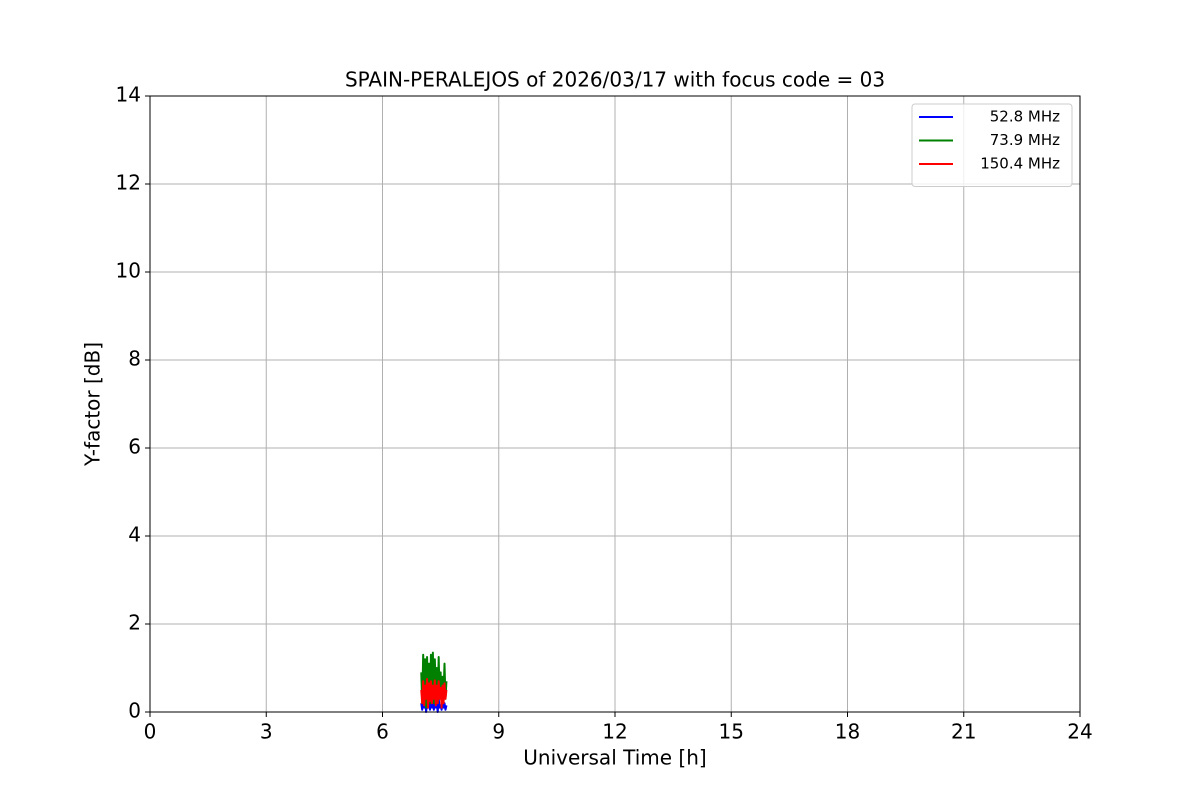 The image size is (1200, 800). Describe the element at coordinates (1079, 732) in the screenshot. I see `x-tick-label: 24` at that location.